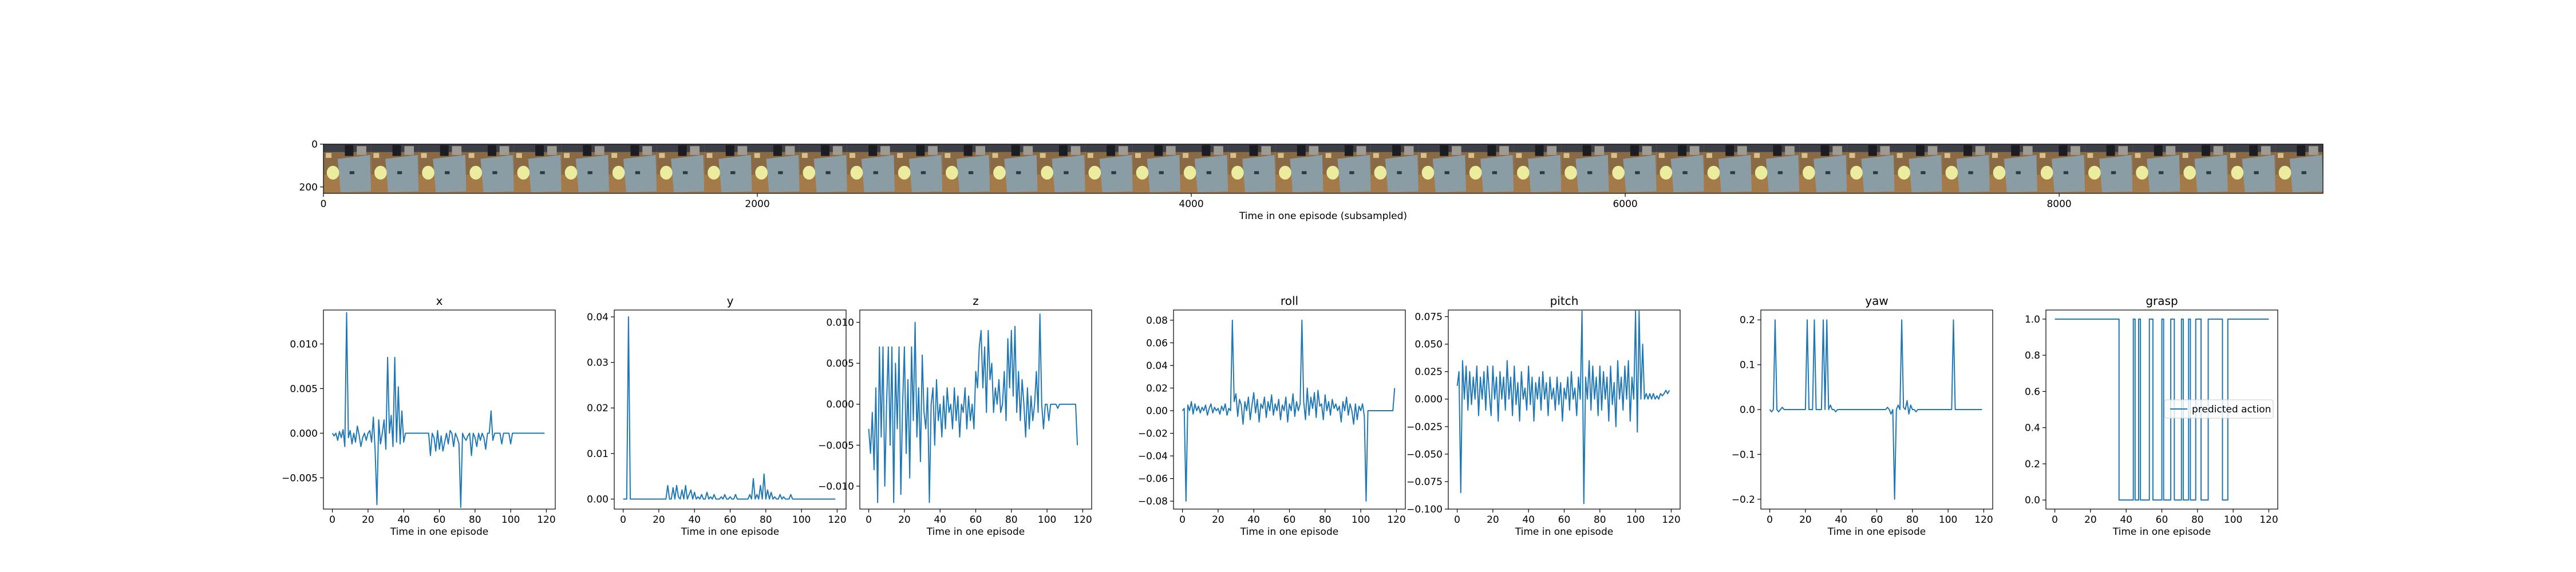  I want to click on y-tick-label: 0.005, so click(840, 364).